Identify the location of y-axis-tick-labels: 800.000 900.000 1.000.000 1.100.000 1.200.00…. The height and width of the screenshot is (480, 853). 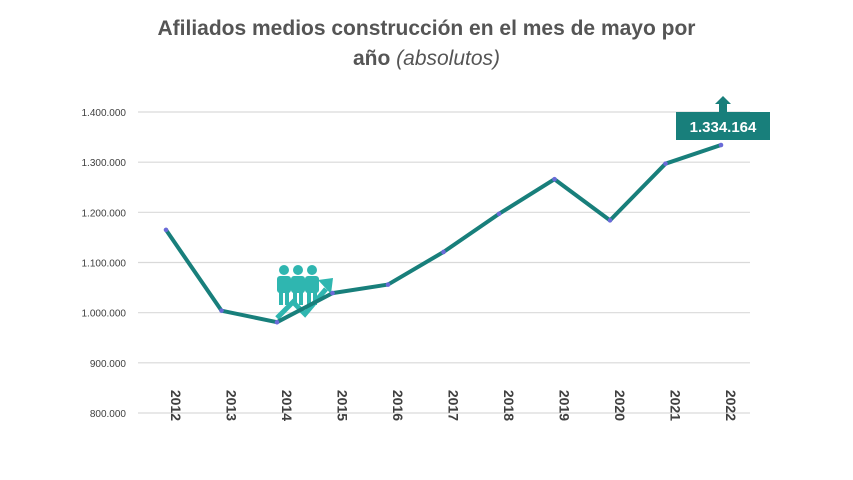
(104, 264).